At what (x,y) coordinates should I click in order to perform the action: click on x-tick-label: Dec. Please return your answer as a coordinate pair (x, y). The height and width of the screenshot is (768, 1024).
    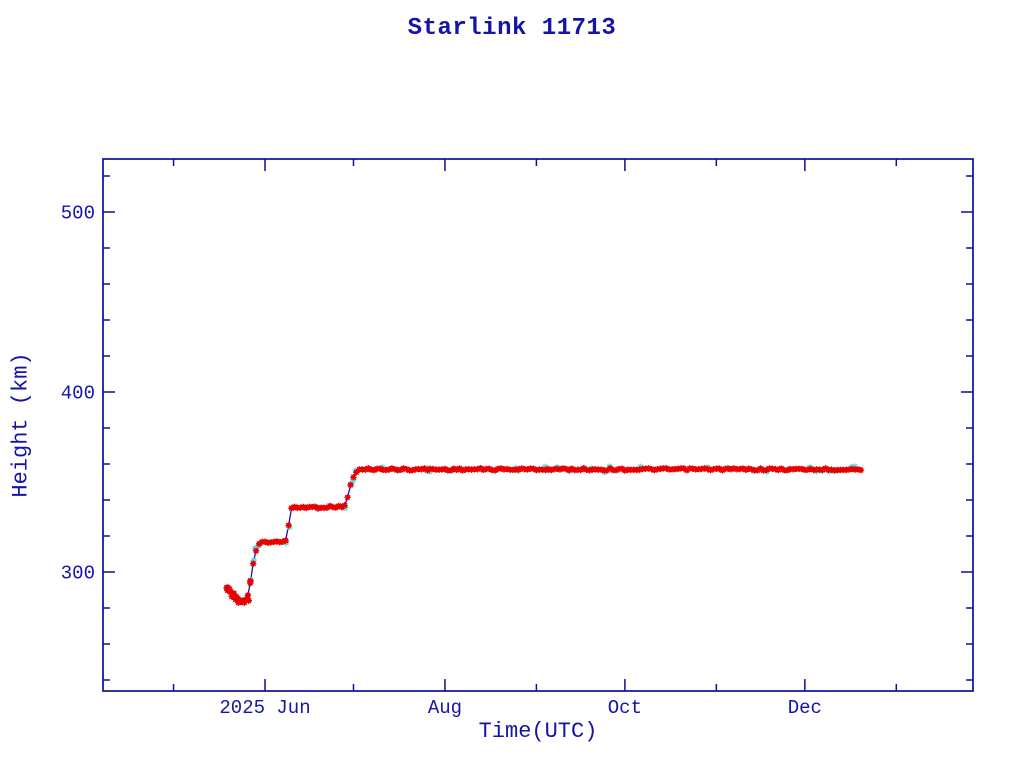
    Looking at the image, I should click on (805, 708).